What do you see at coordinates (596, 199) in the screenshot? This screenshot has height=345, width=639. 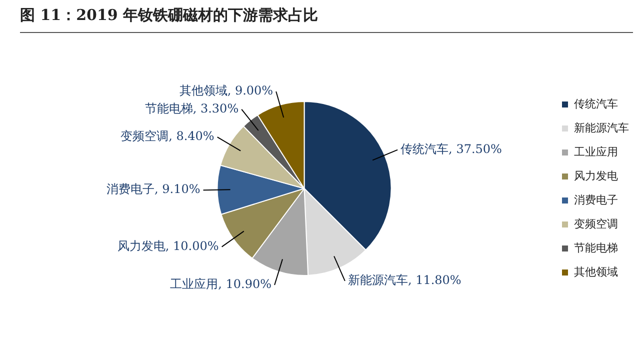 I see `legend-label: 消费电子` at bounding box center [596, 199].